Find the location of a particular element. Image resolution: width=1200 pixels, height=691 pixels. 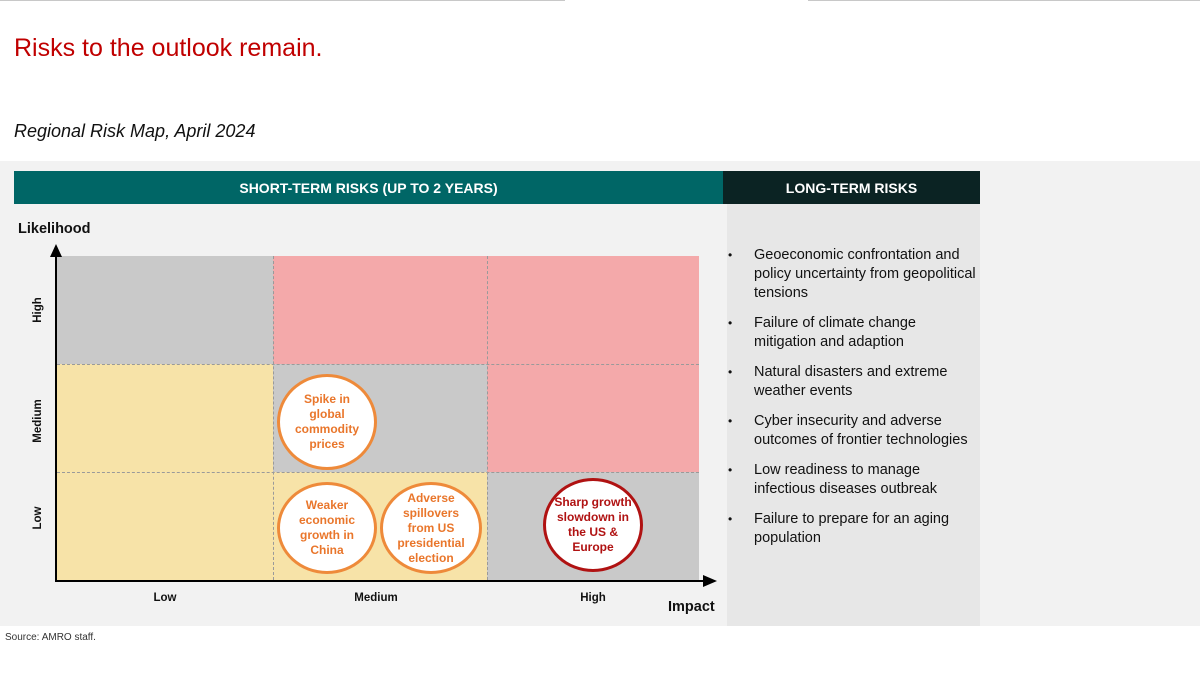

slide-title: Risks to the outlook remain. is located at coordinates (168, 48).